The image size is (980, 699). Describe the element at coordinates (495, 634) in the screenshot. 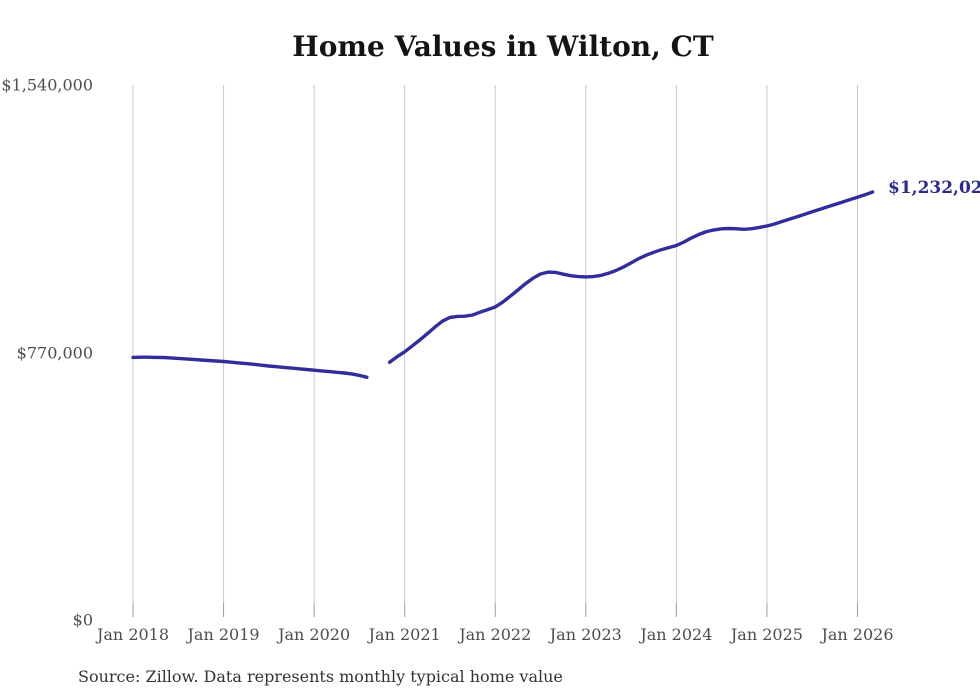

I see `x-axis-label: Jan 2022` at that location.